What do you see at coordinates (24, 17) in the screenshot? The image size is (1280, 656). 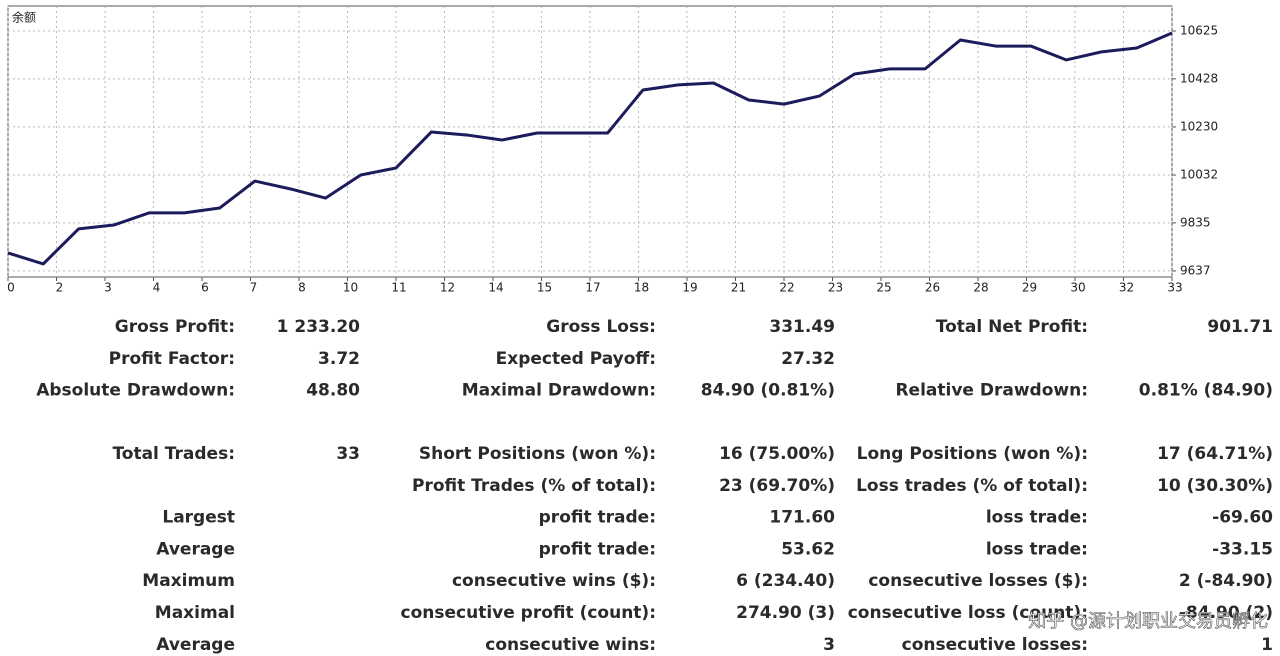 I see `corner-label: 余额` at bounding box center [24, 17].